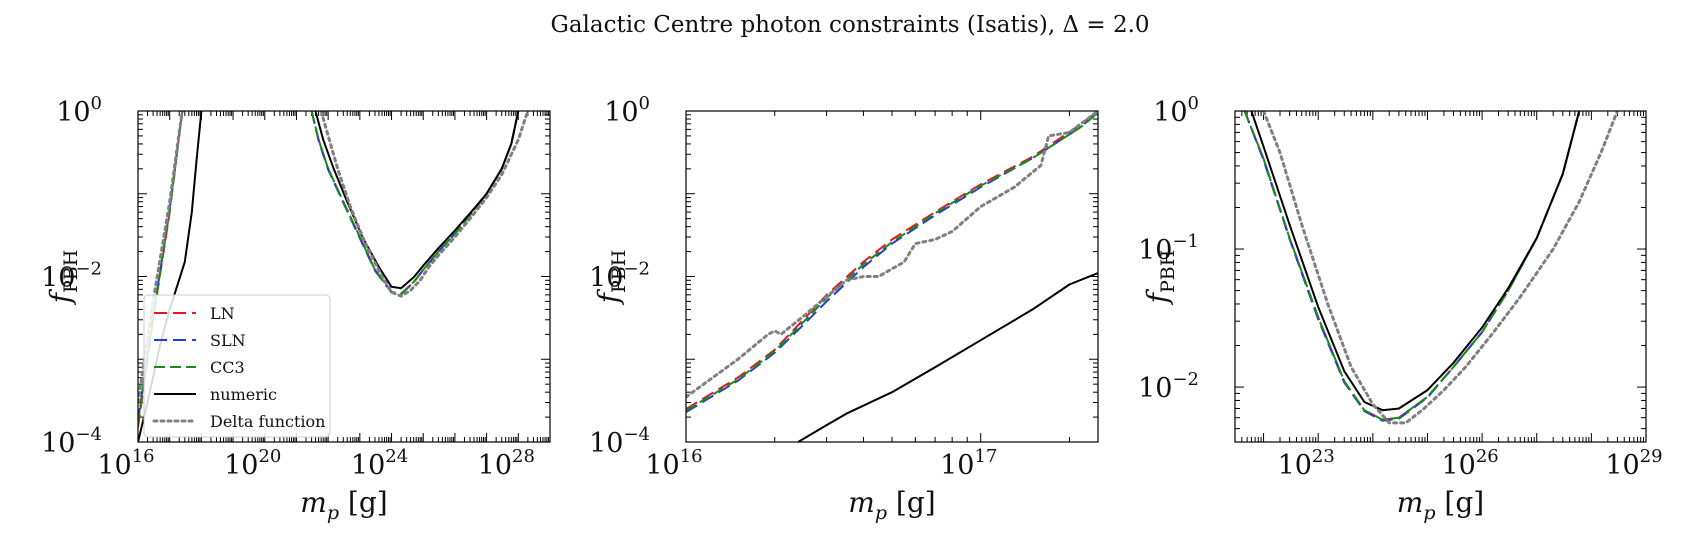 This screenshot has width=1700, height=550. What do you see at coordinates (222, 313) in the screenshot?
I see `legend-label-ln: LN` at bounding box center [222, 313].